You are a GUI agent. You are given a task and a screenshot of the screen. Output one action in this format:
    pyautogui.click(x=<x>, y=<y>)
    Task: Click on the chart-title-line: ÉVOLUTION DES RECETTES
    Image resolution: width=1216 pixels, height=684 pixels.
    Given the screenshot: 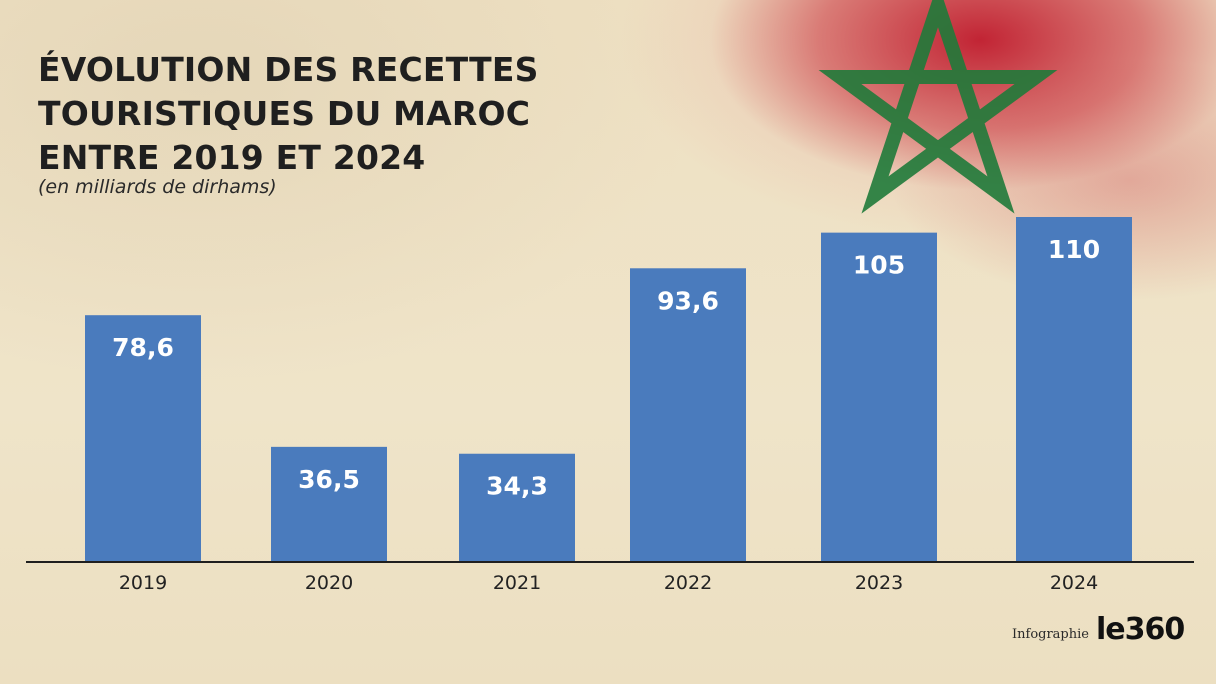 What is the action you would take?
    pyautogui.click(x=288, y=69)
    